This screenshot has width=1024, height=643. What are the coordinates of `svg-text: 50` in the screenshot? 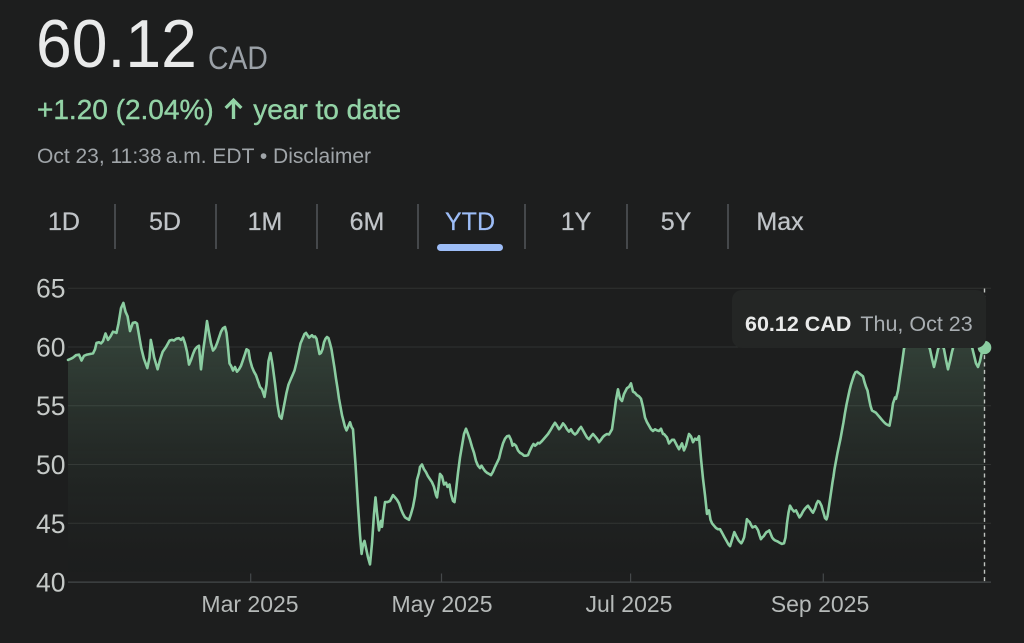 It's located at (50, 465).